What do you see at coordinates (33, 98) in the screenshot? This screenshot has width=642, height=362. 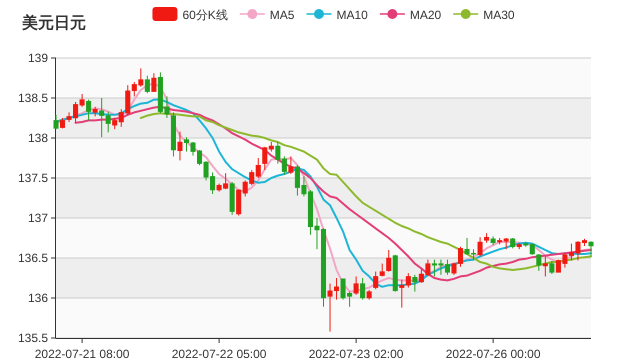 I see `y-tick-label: 138.5` at bounding box center [33, 98].